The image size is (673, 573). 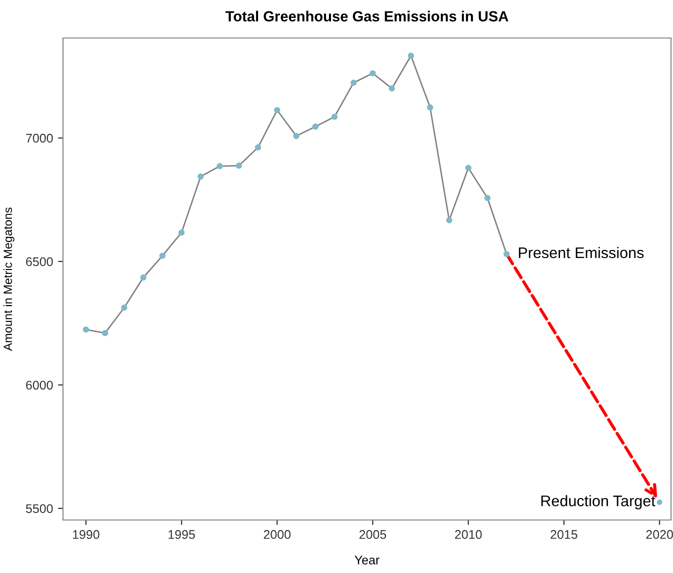 I want to click on annotation: Reduction Target, so click(x=598, y=502).